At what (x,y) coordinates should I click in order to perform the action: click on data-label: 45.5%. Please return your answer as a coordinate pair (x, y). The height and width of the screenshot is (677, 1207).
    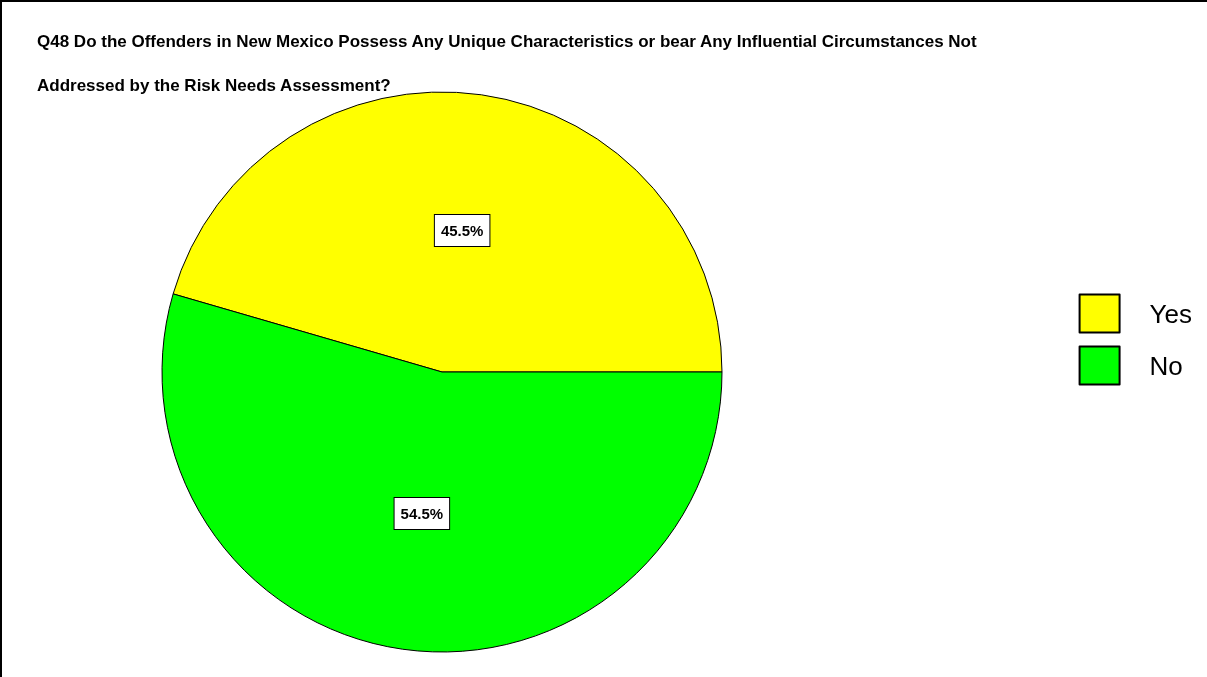
    Looking at the image, I should click on (462, 230).